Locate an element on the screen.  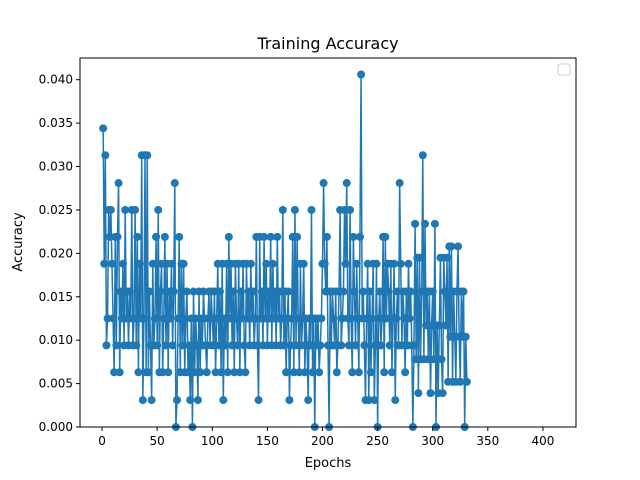
x-tick-label: 50 is located at coordinates (157, 441).